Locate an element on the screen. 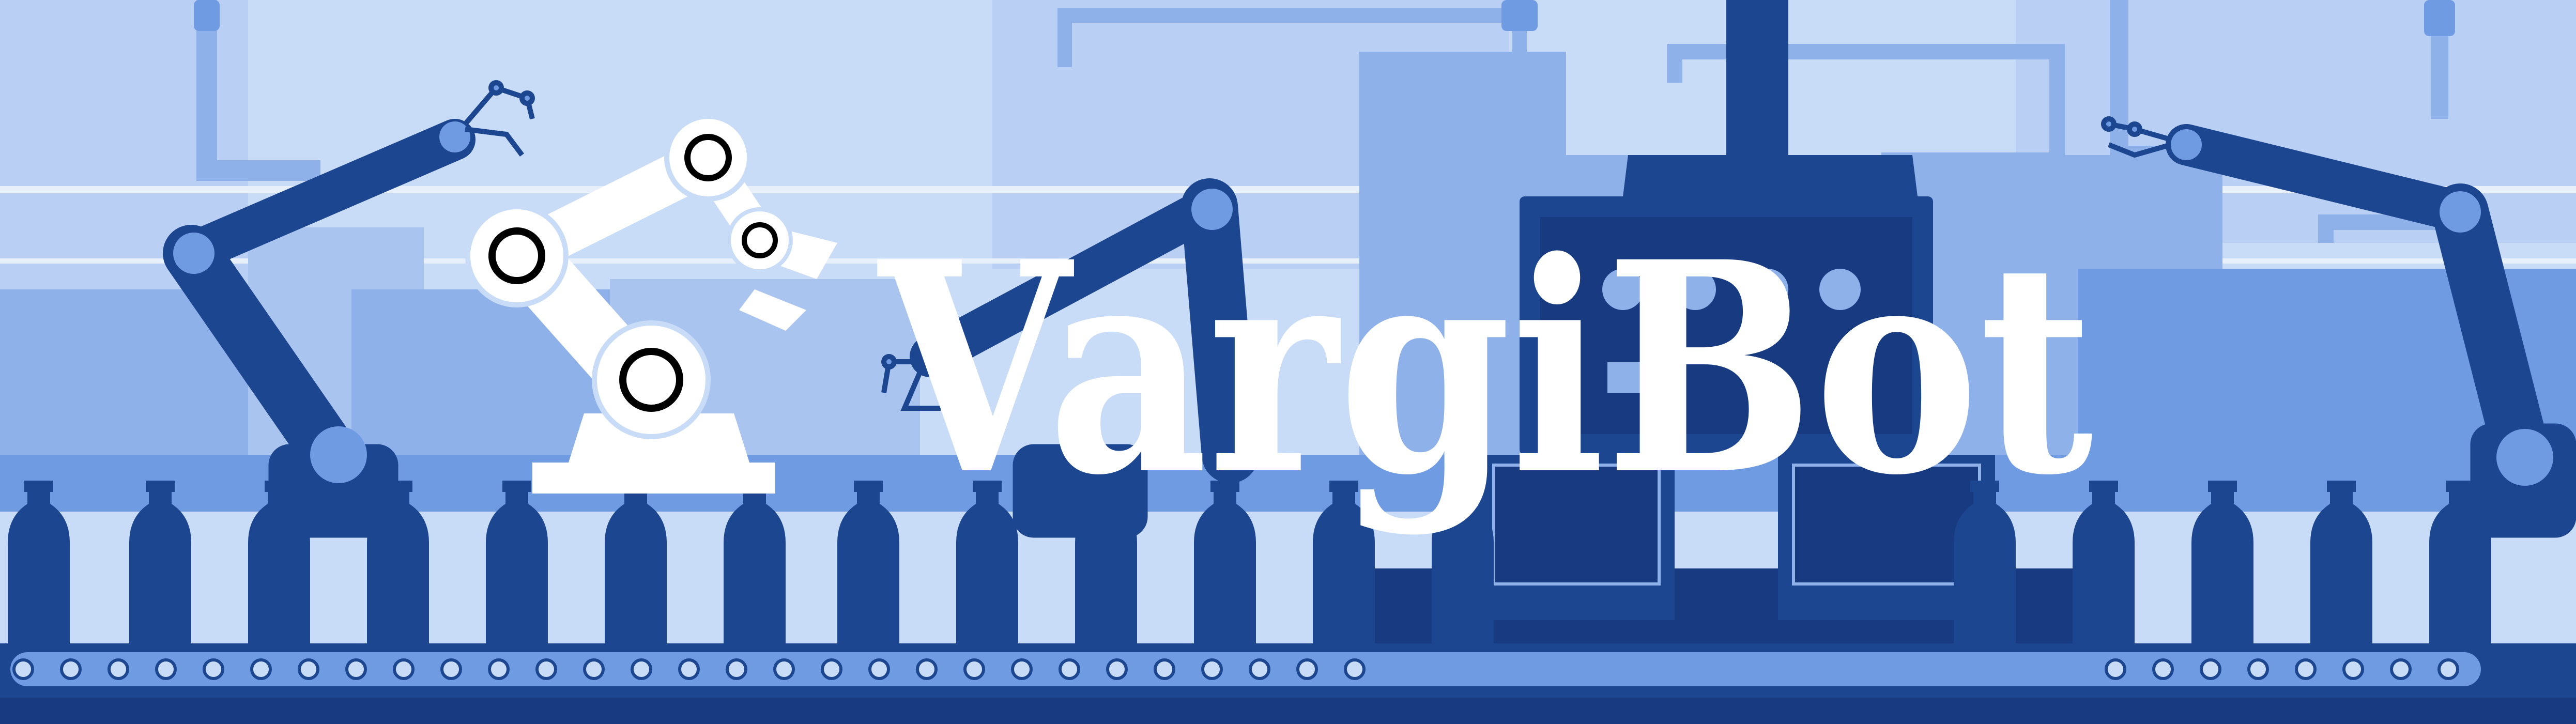 Image resolution: width=2576 pixels, height=724 pixels. control-panel is located at coordinates (1731, 331).